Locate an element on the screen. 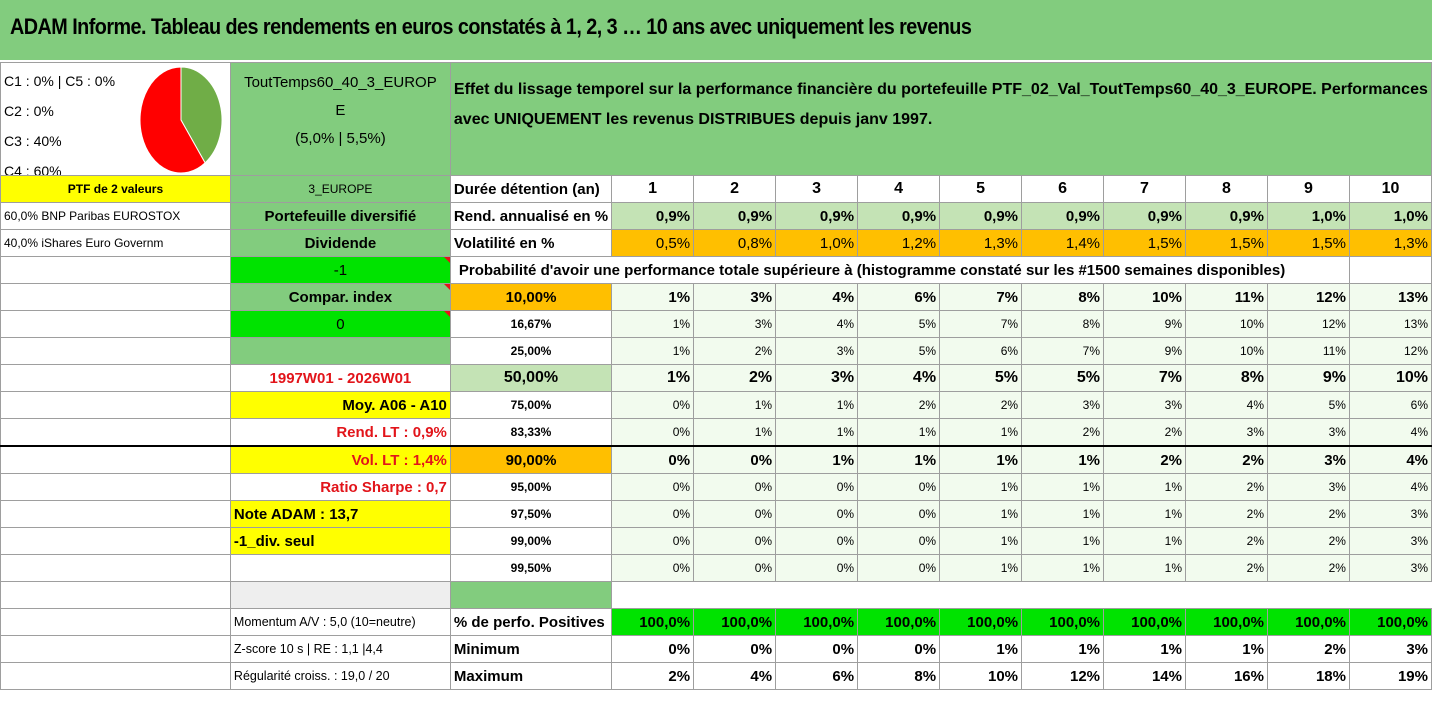 This screenshot has height=717, width=1432. return-value: 1,0% is located at coordinates (1308, 216).